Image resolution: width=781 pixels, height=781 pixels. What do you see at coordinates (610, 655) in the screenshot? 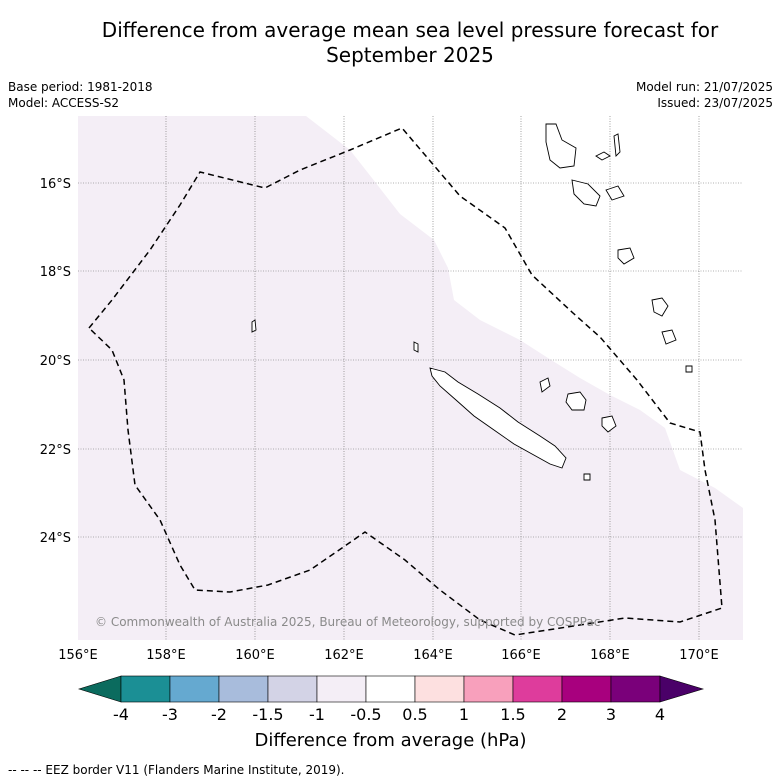
I see `longitude-label: 168°E` at bounding box center [610, 655].